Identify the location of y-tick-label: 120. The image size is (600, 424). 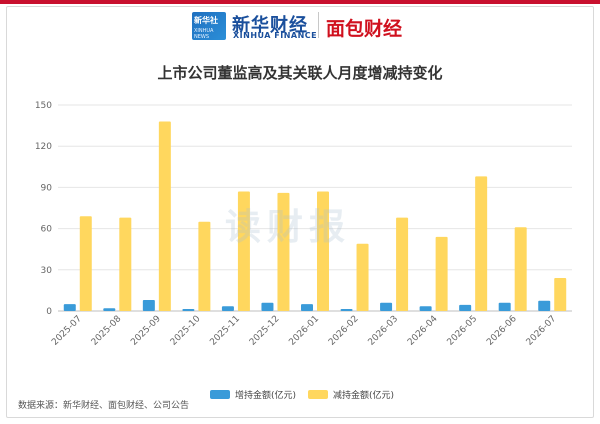
(43, 147).